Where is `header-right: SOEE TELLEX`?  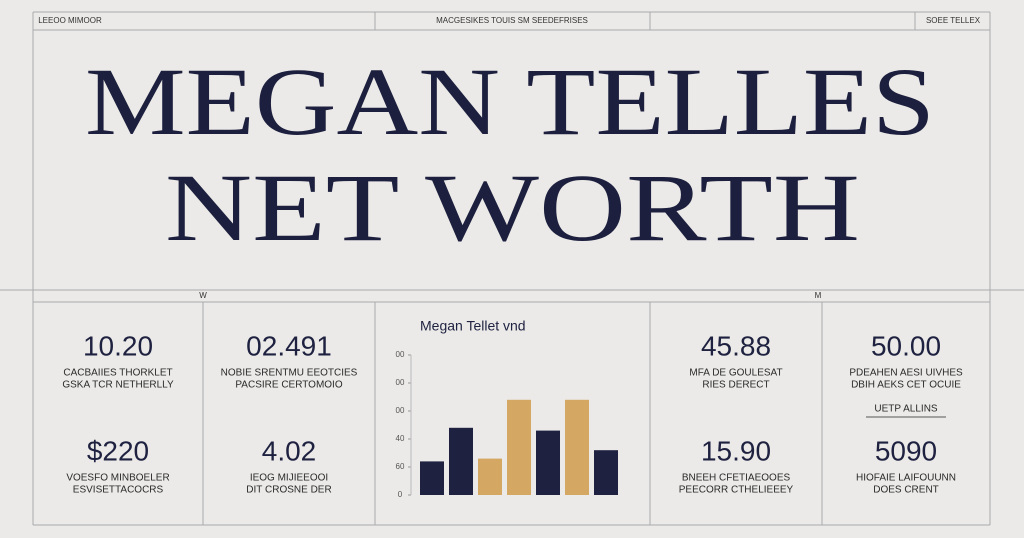 header-right: SOEE TELLEX is located at coordinates (953, 20).